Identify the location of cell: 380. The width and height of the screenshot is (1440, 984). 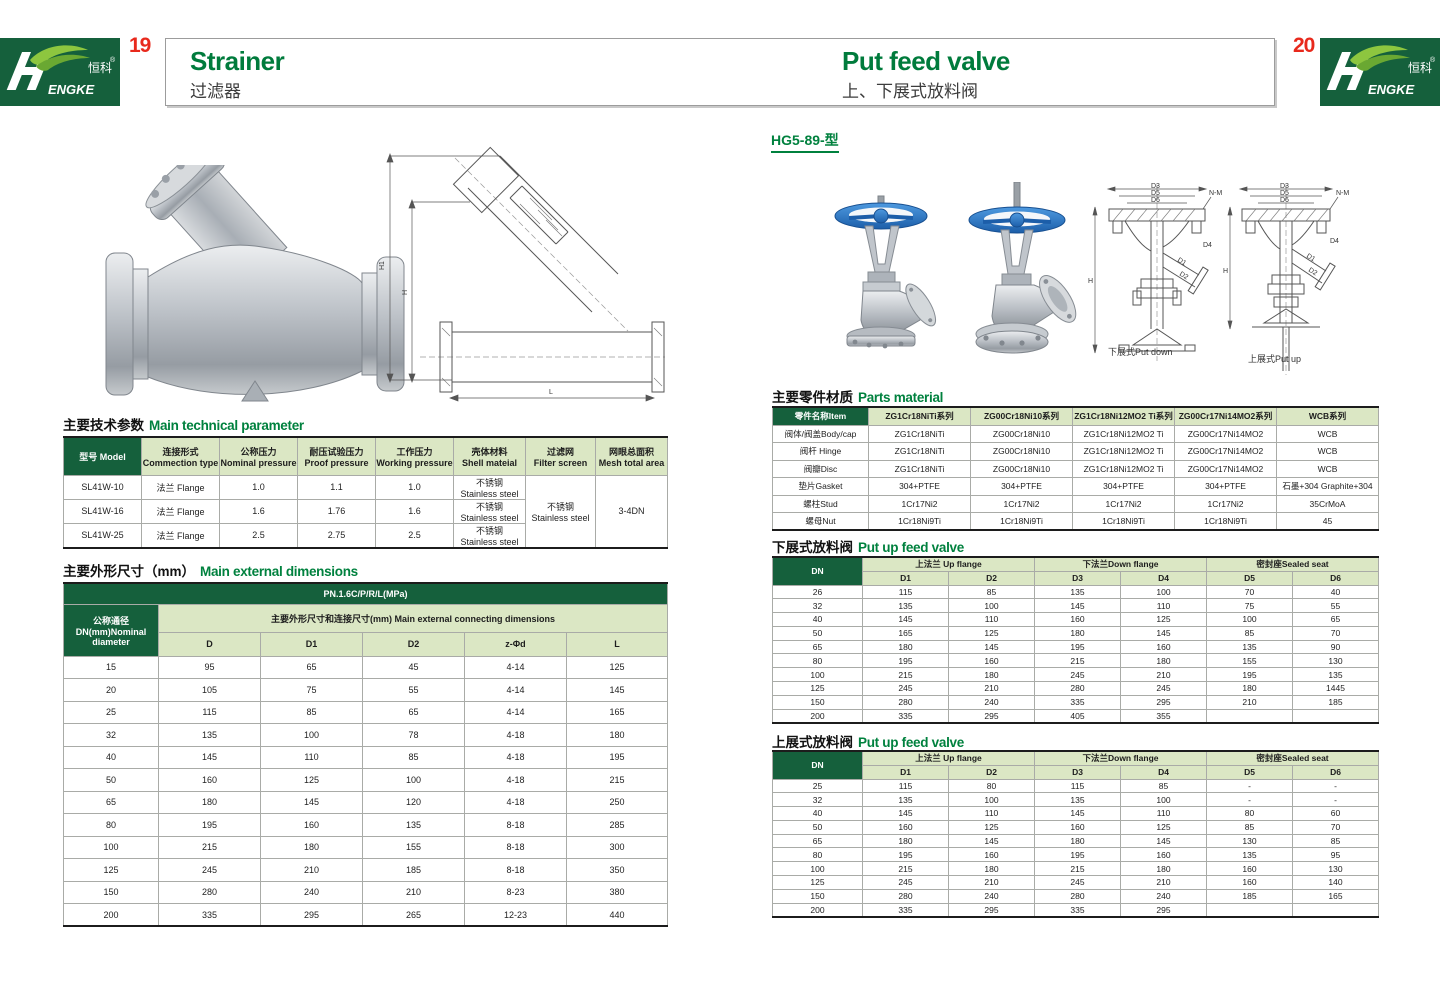
(617, 892).